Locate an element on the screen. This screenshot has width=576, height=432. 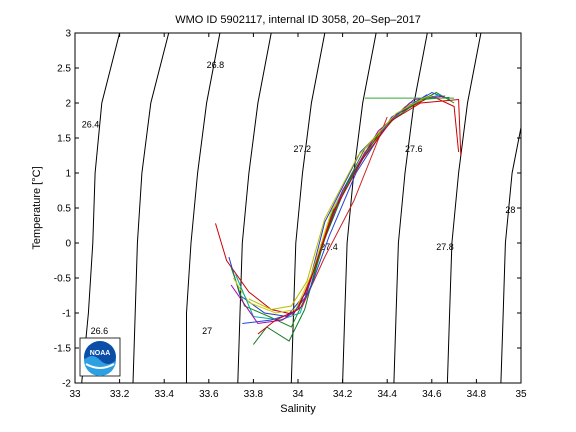
x-tick-label: 34.6 is located at coordinates (432, 394).